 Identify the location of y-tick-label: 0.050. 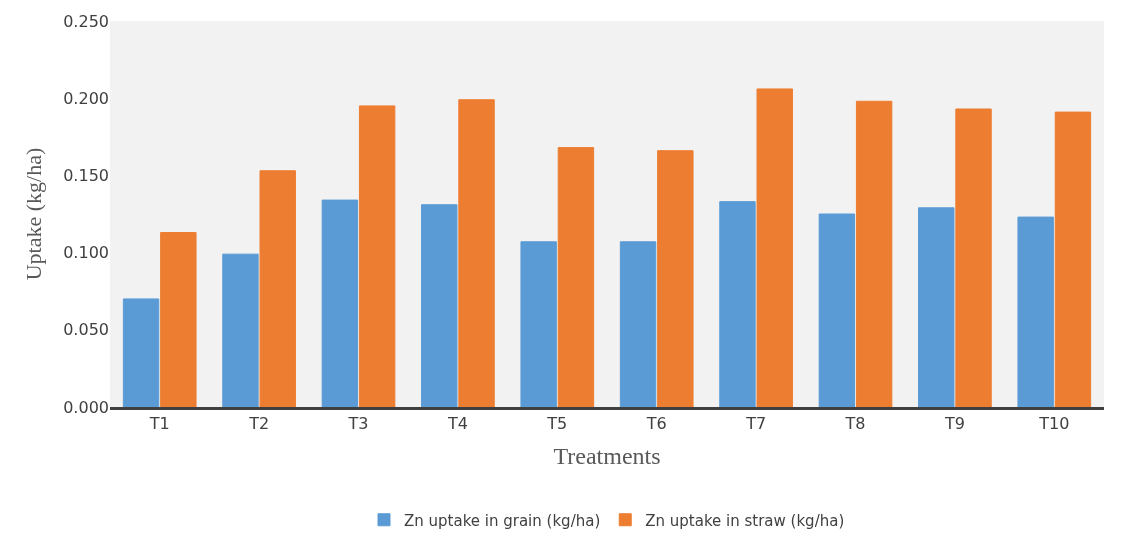
(86, 330).